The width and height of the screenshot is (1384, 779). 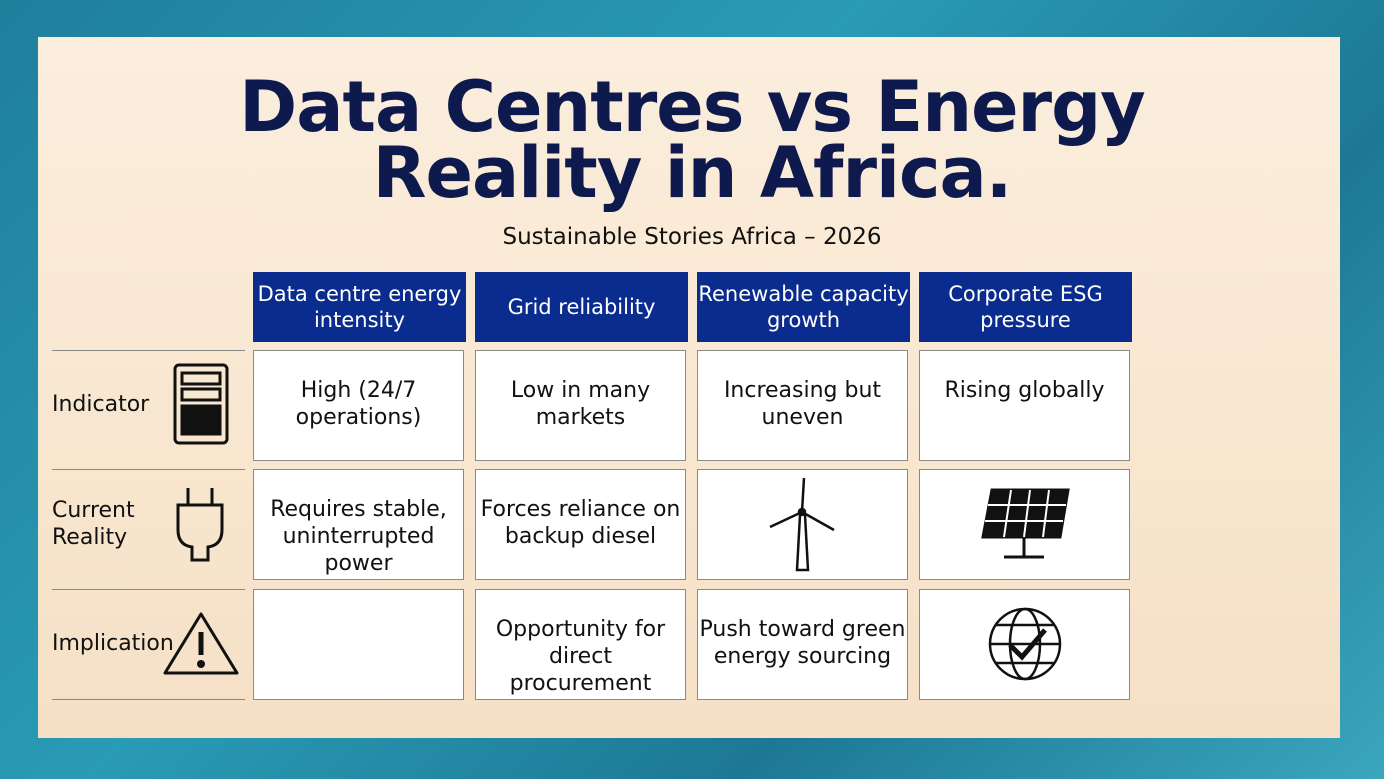 I want to click on table-cell: Rising globally, so click(x=1024, y=405).